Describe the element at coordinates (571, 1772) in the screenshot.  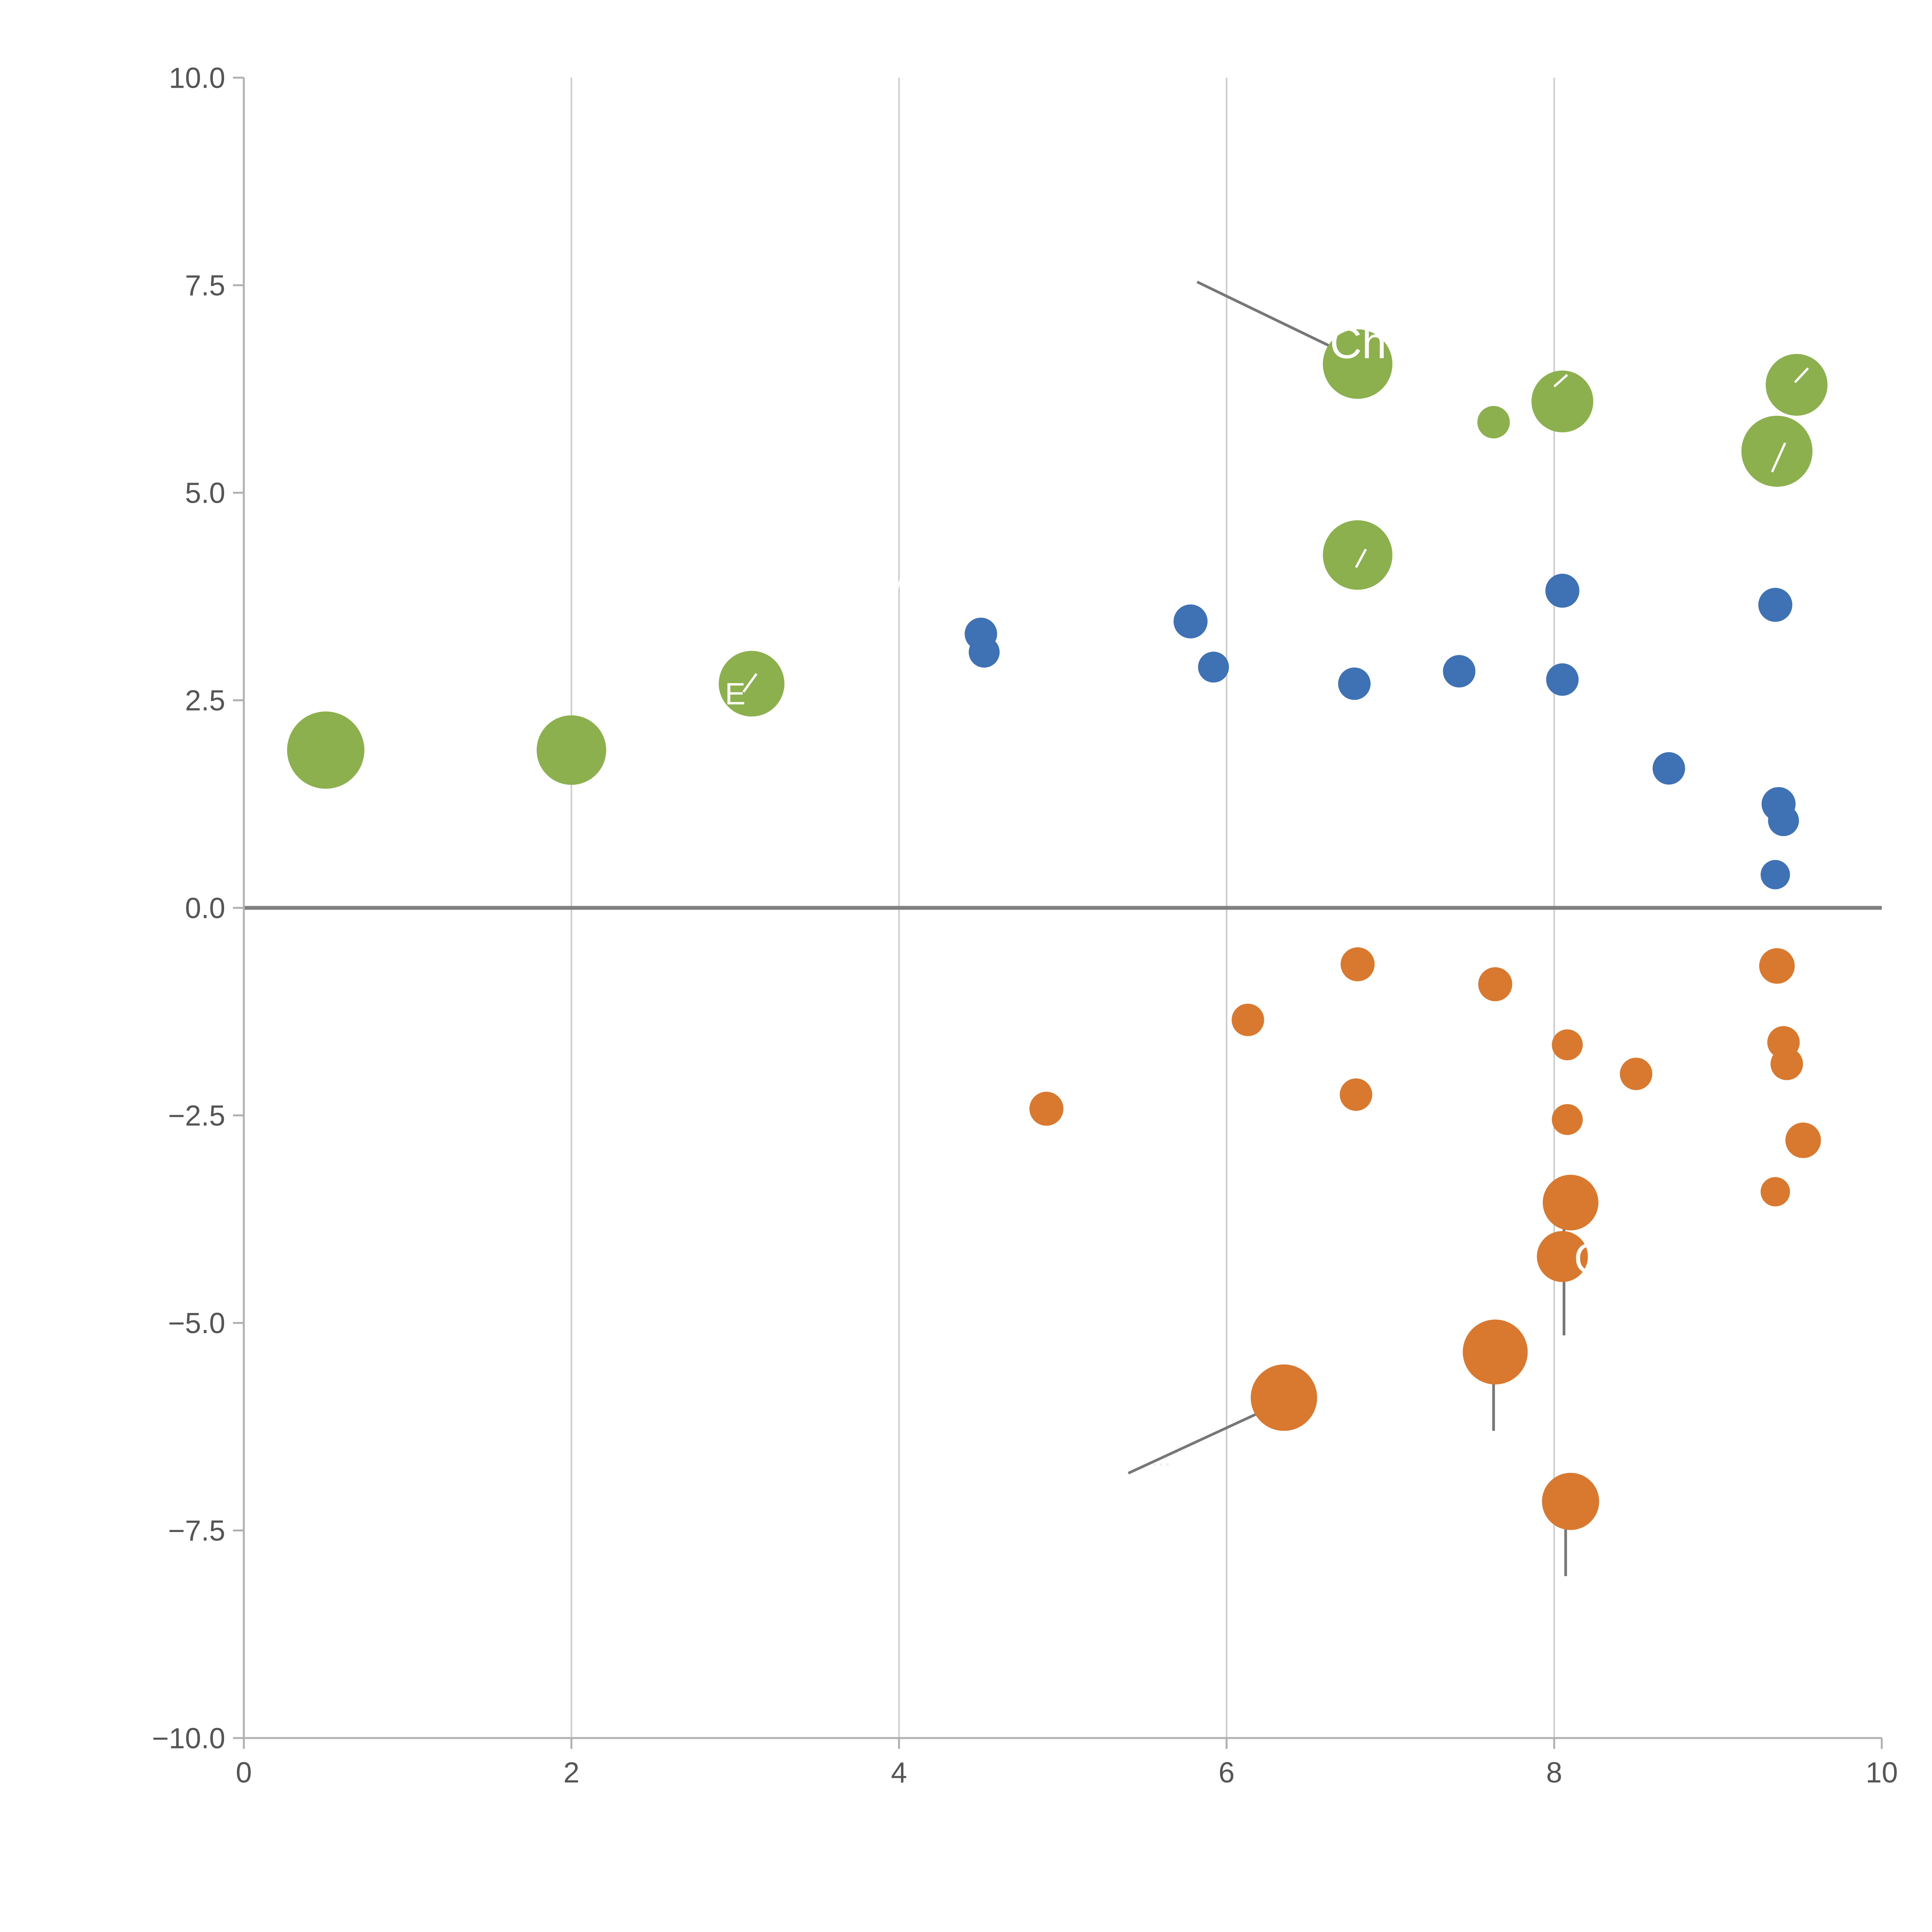
I see `x-tick-label: 2` at that location.